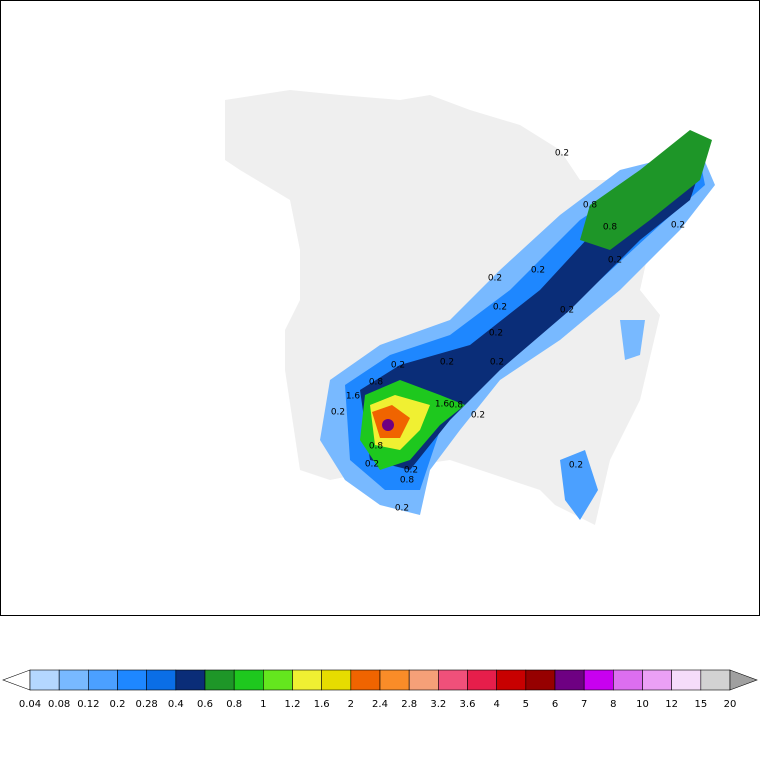  What do you see at coordinates (263, 704) in the screenshot?
I see `colorbar-tick-label: 1` at bounding box center [263, 704].